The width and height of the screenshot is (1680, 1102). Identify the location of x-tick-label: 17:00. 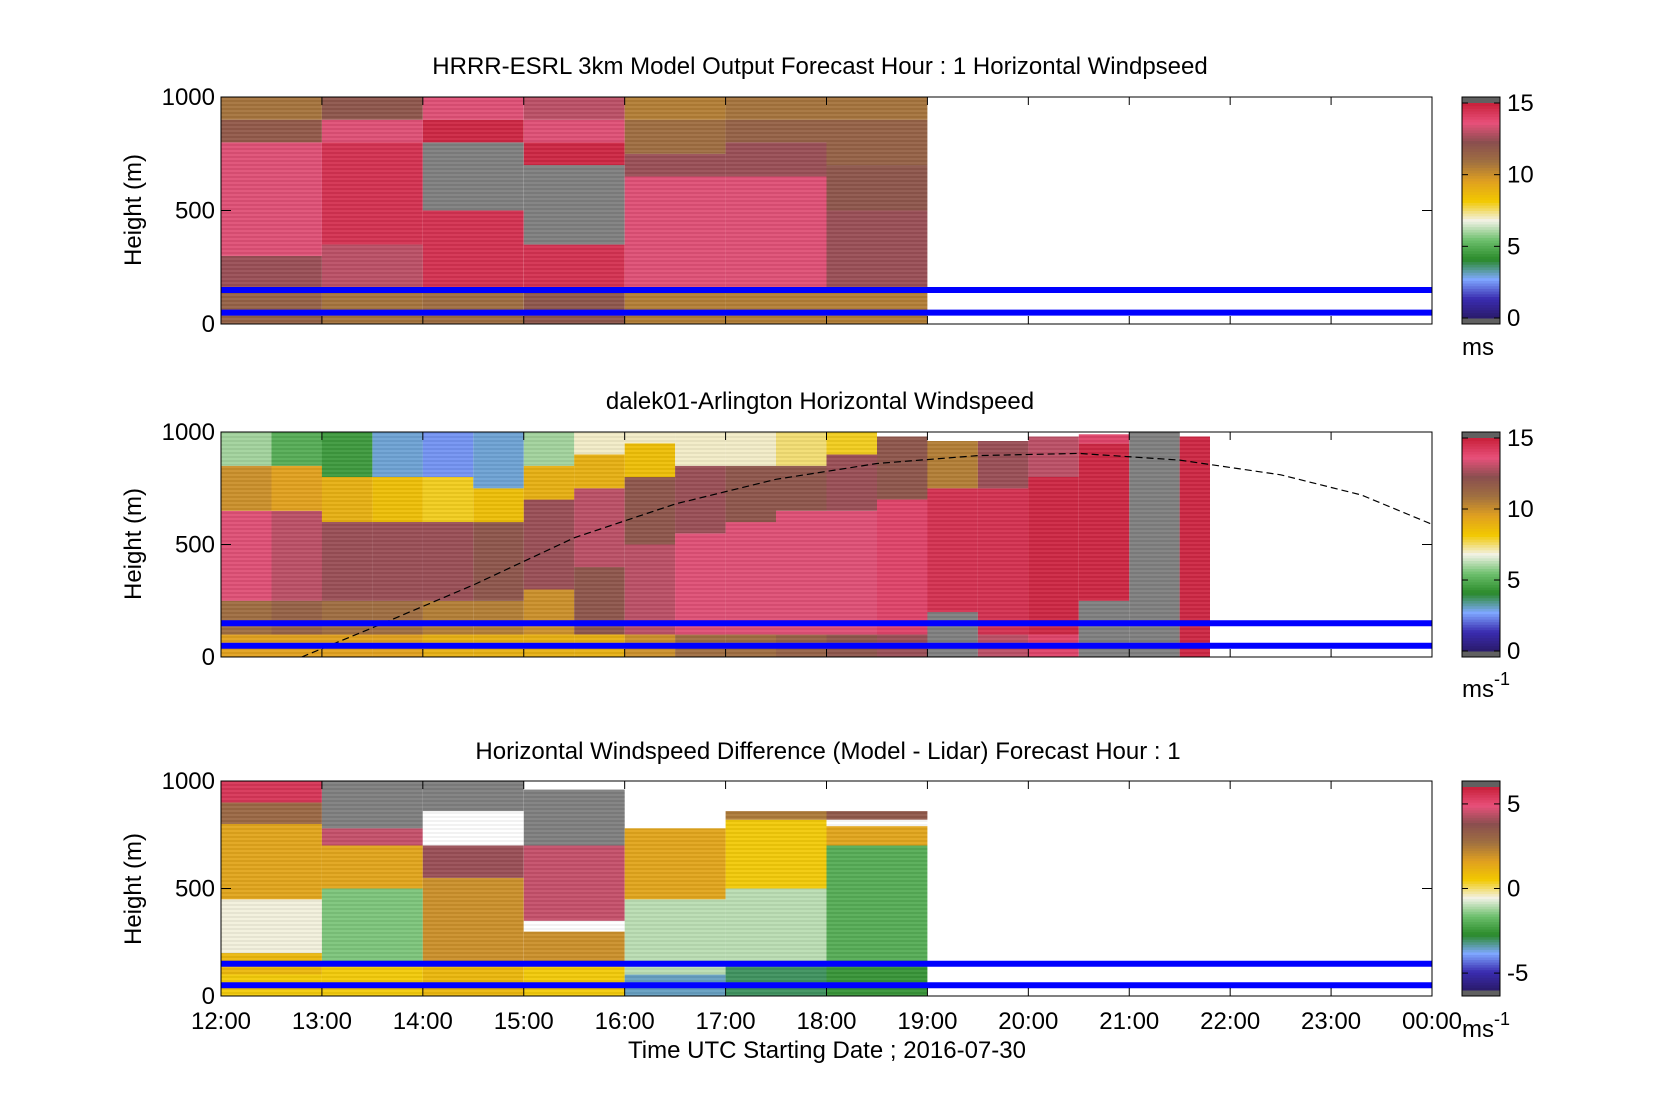
(726, 1021).